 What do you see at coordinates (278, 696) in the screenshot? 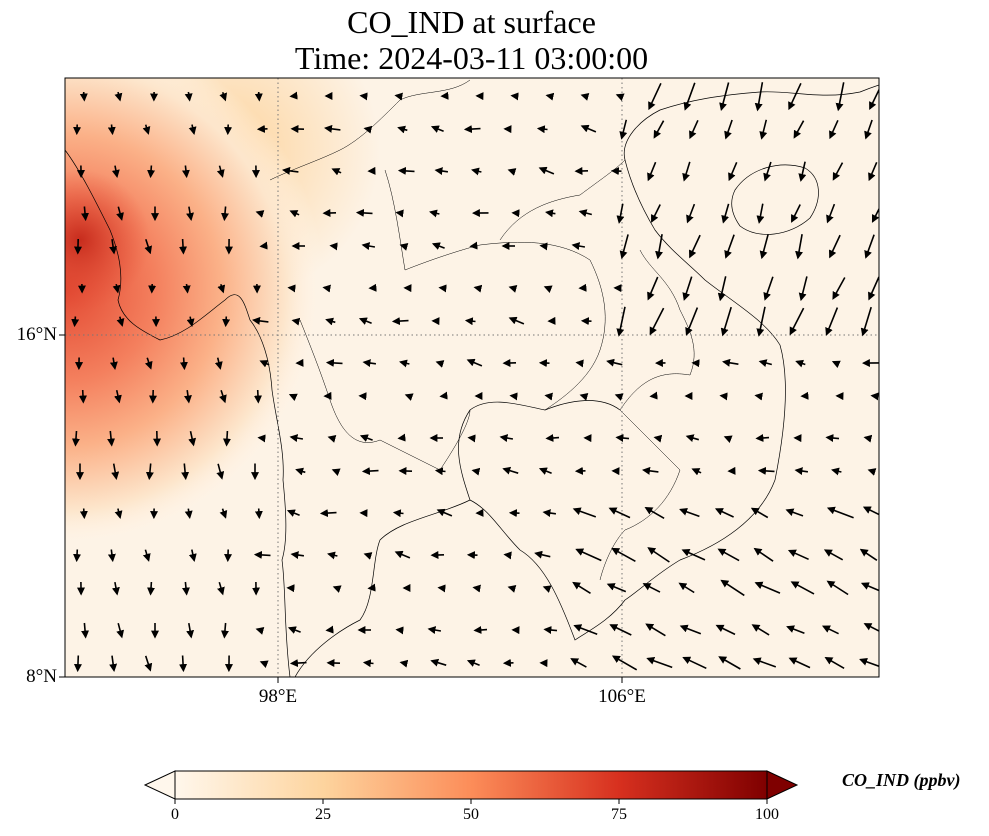
I see `longitude-label-98e: 98°E` at bounding box center [278, 696].